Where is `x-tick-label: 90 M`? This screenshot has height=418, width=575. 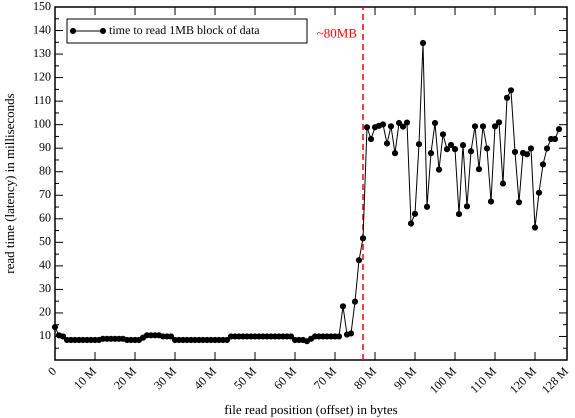
x-tick-label: 90 M is located at coordinates (405, 378).